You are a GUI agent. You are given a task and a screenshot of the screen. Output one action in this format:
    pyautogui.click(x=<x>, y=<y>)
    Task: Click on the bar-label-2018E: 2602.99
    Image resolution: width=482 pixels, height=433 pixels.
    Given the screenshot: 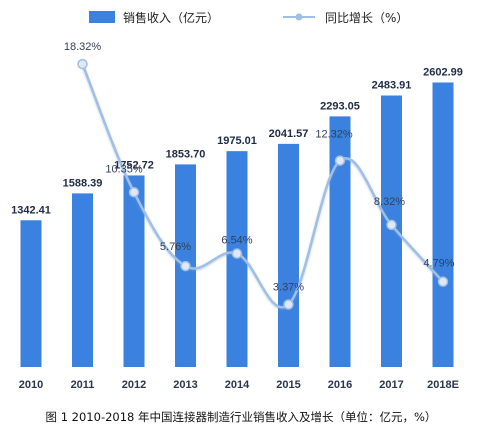 What is the action you would take?
    pyautogui.click(x=443, y=72)
    